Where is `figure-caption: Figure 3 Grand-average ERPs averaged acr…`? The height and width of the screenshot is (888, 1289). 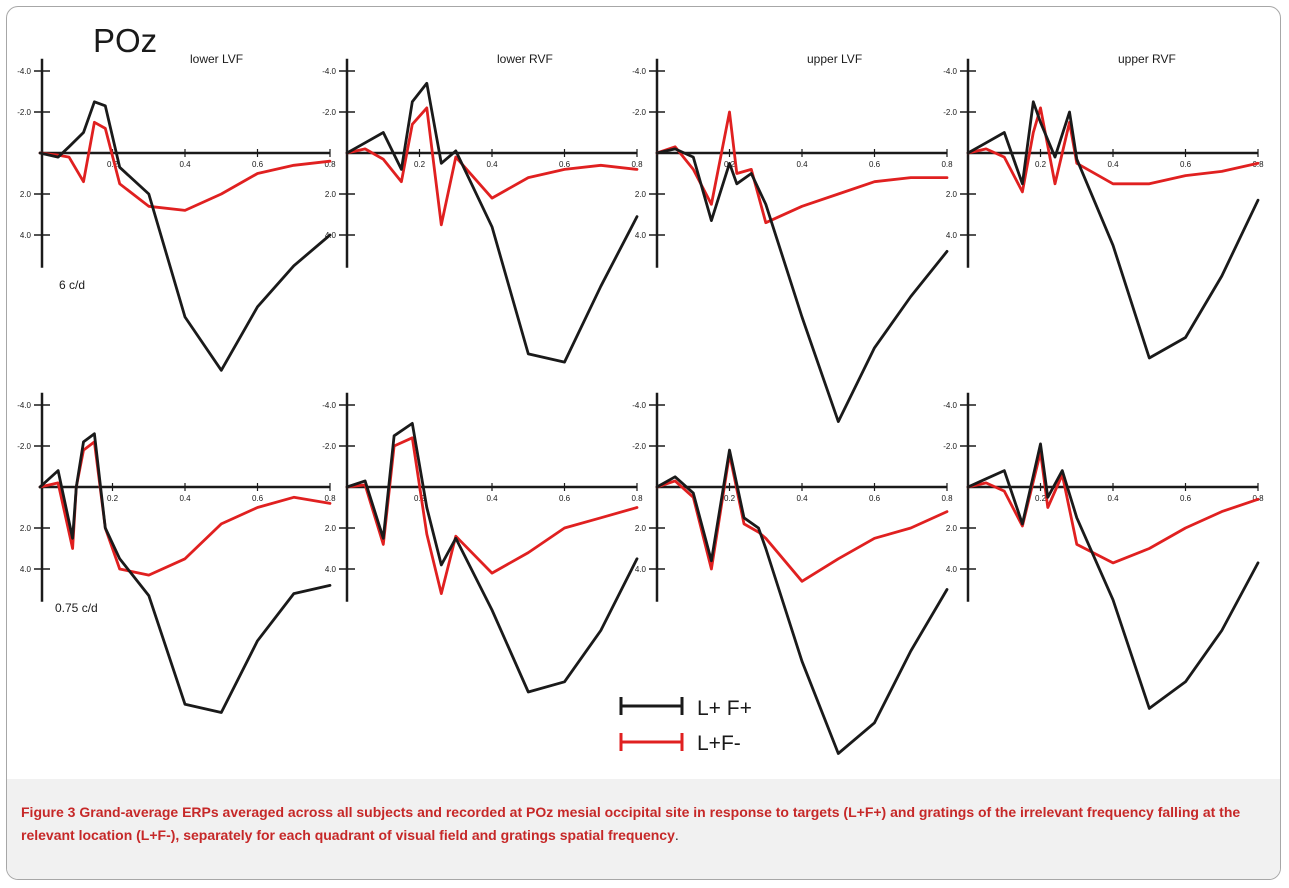 figure-caption: Figure 3 Grand-average ERPs averaged acr… is located at coordinates (647, 824).